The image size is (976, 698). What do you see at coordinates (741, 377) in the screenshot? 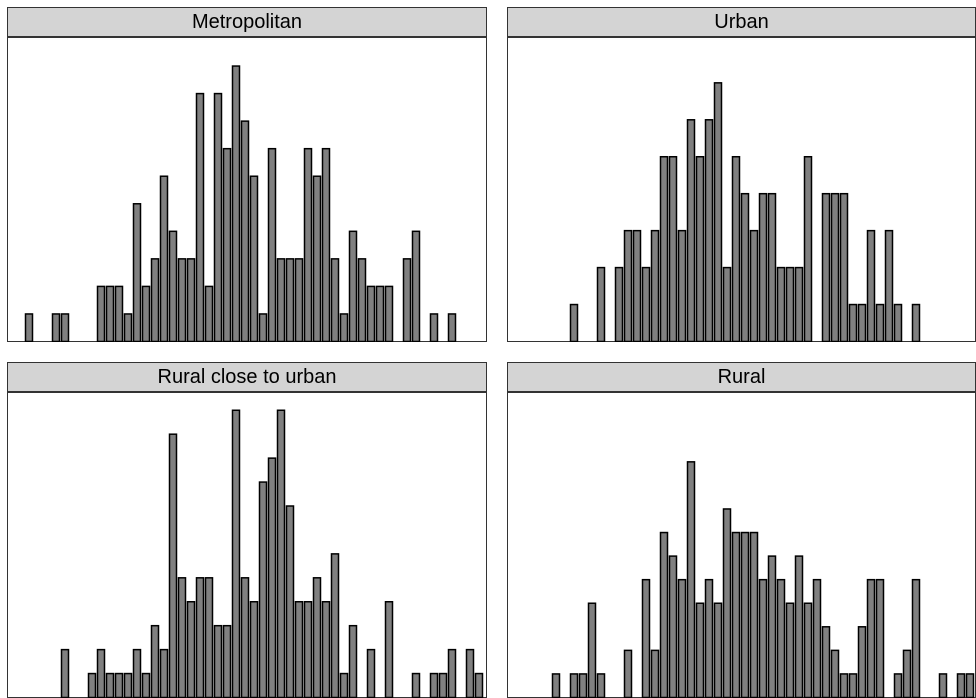
I see `facet-strip-label: Rural` at bounding box center [741, 377].